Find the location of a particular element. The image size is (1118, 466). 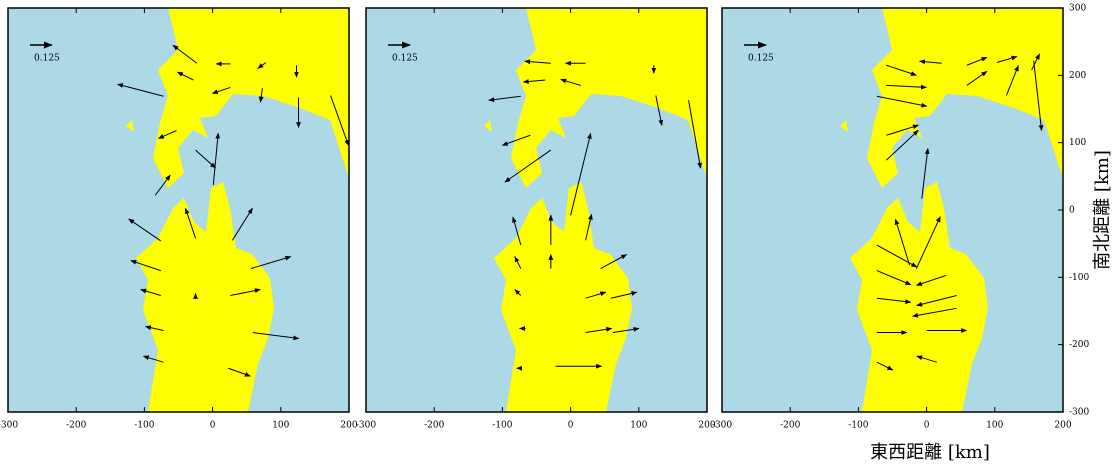

y-axis-title: 南北距離 [km] is located at coordinates (1102, 210).